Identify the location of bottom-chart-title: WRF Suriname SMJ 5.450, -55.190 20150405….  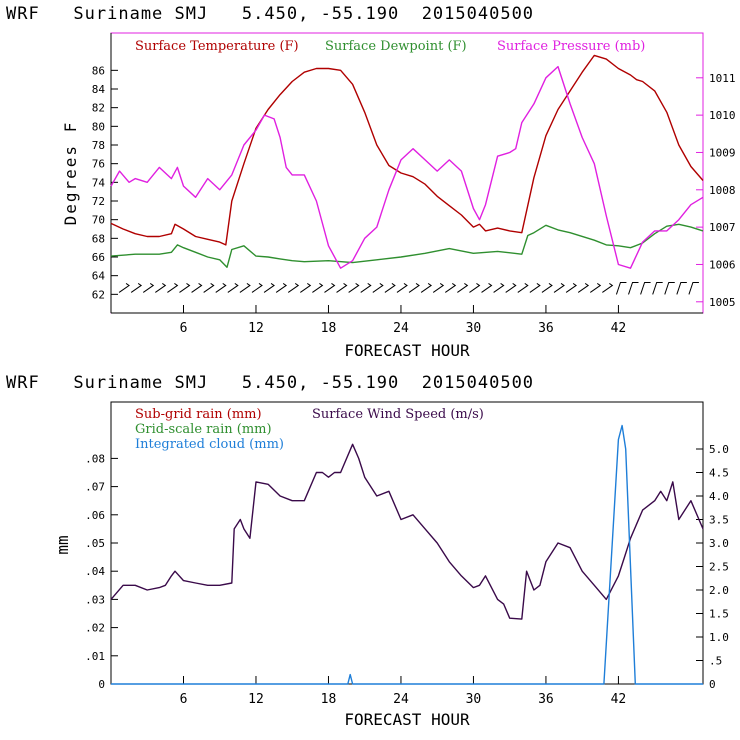
(270, 383).